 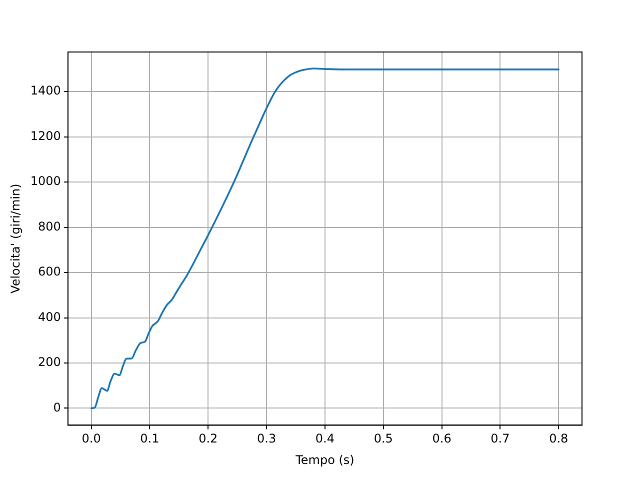 What do you see at coordinates (558, 439) in the screenshot?
I see `x-tick-label: 0.8` at bounding box center [558, 439].